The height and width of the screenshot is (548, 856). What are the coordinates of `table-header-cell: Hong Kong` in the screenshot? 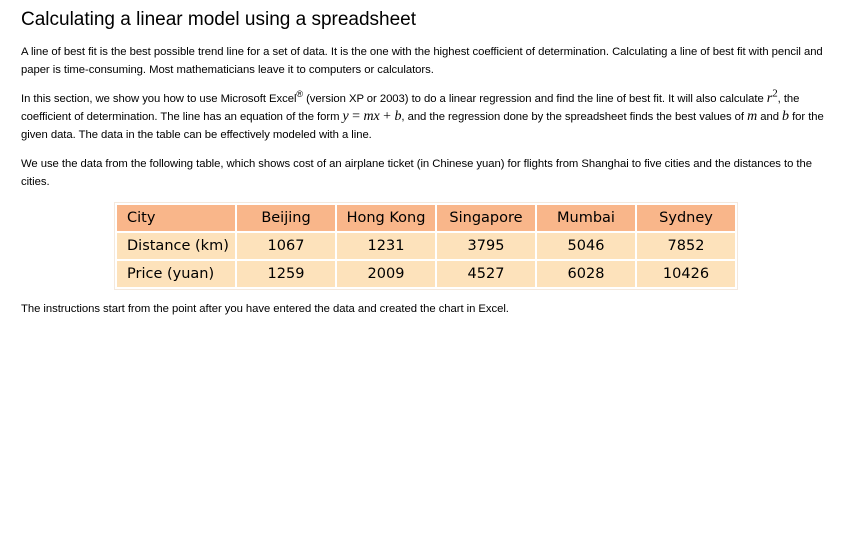 It's located at (386, 218).